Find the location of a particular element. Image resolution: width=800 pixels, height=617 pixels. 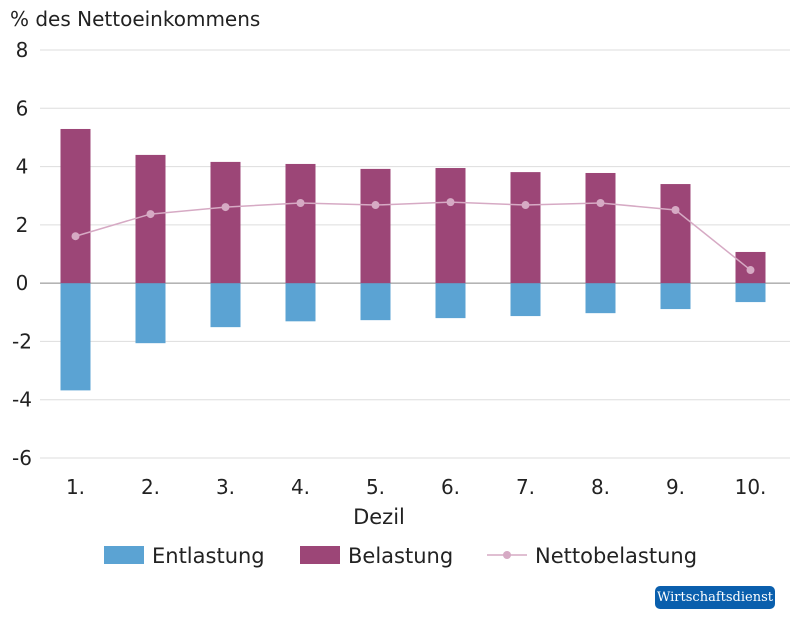

x-tick-label: 1. is located at coordinates (75, 487).